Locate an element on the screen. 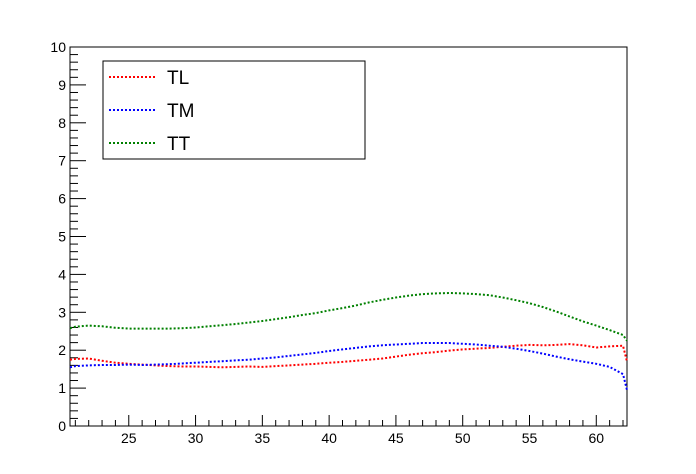  x-tick-label: 60 is located at coordinates (596, 438).